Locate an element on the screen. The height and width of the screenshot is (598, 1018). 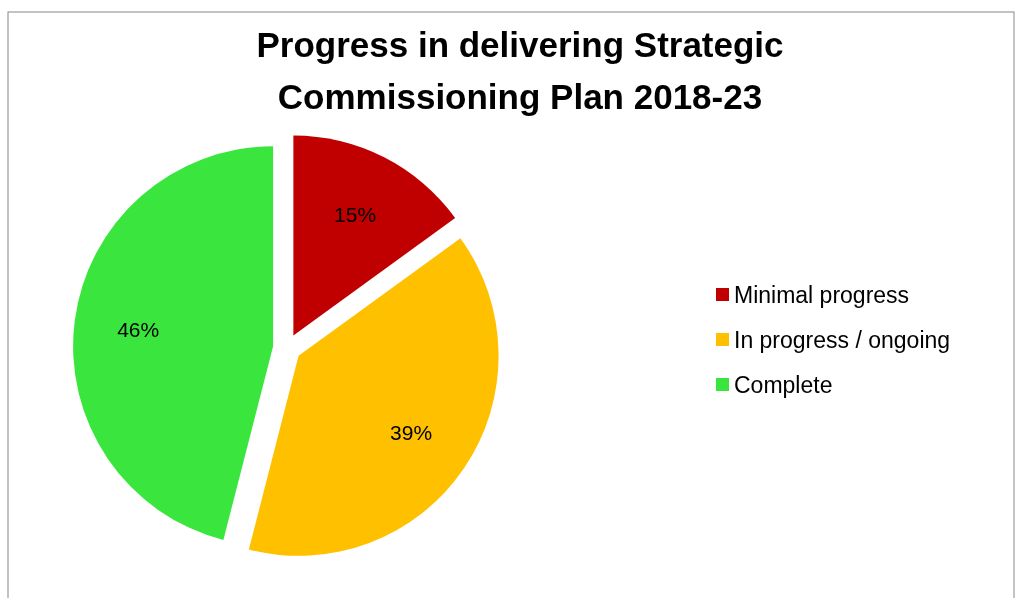
legend-label: Complete is located at coordinates (783, 385).